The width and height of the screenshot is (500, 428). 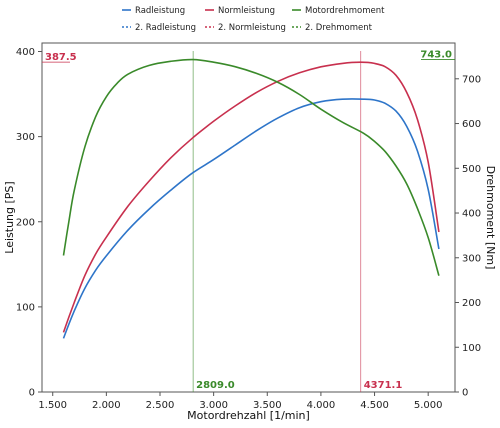 What do you see at coordinates (215, 385) in the screenshot?
I see `marker-label-x: 2809.0` at bounding box center [215, 385].